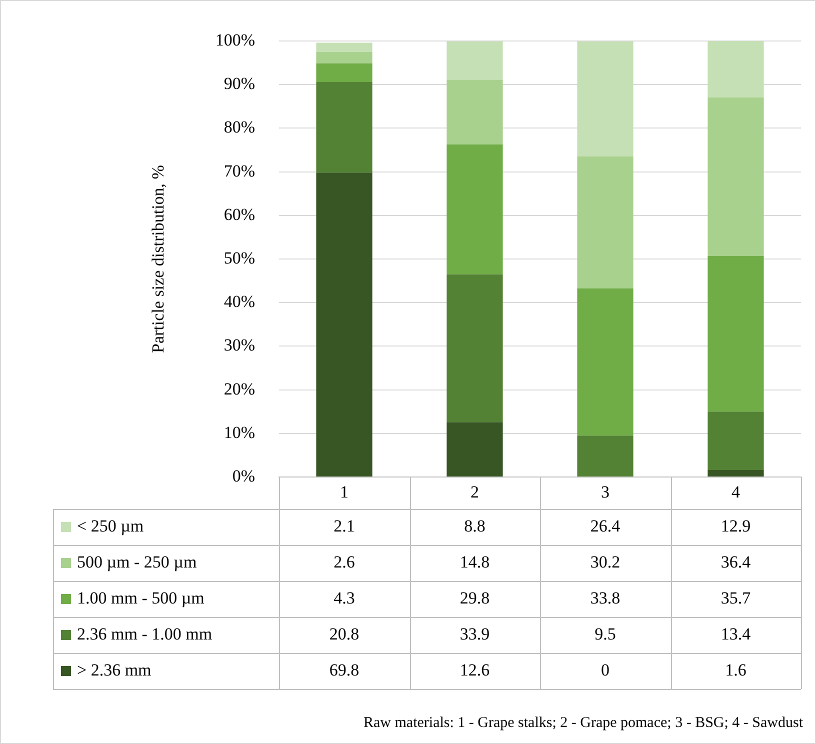  What do you see at coordinates (235, 40) in the screenshot?
I see `y-tick-label: 100%` at bounding box center [235, 40].